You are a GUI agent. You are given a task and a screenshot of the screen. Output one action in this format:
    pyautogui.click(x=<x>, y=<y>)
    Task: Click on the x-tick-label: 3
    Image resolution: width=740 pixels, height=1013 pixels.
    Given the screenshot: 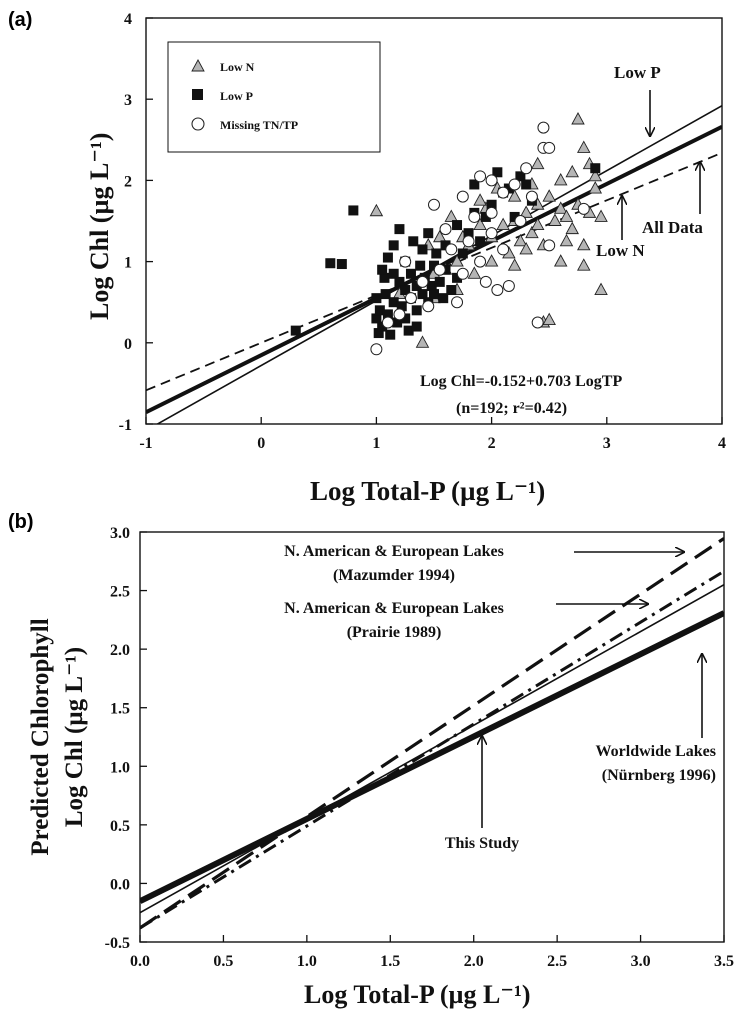 What is the action you would take?
    pyautogui.click(x=607, y=443)
    